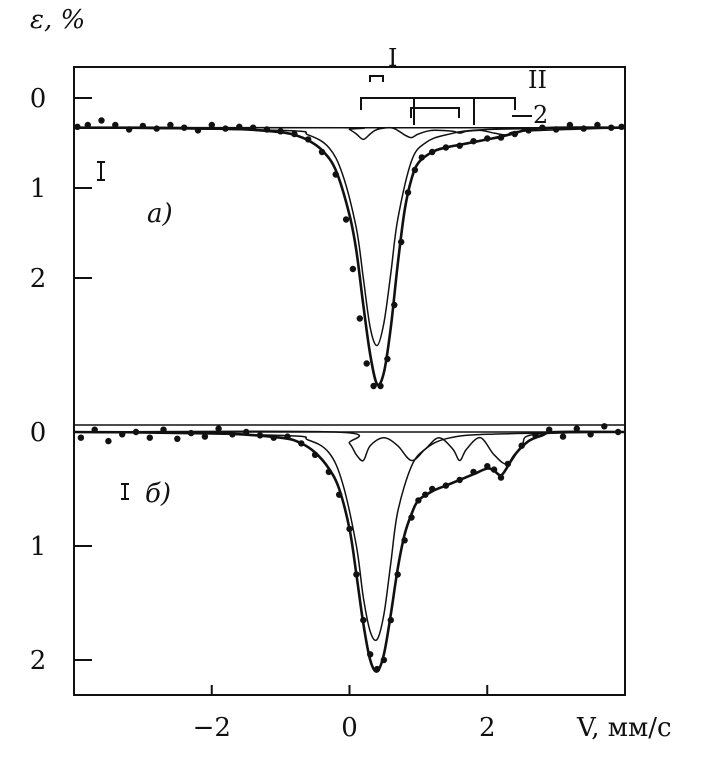 The width and height of the screenshot is (715, 765). Describe the element at coordinates (349, 728) in the screenshot. I see `x-tick-label: 0` at that location.